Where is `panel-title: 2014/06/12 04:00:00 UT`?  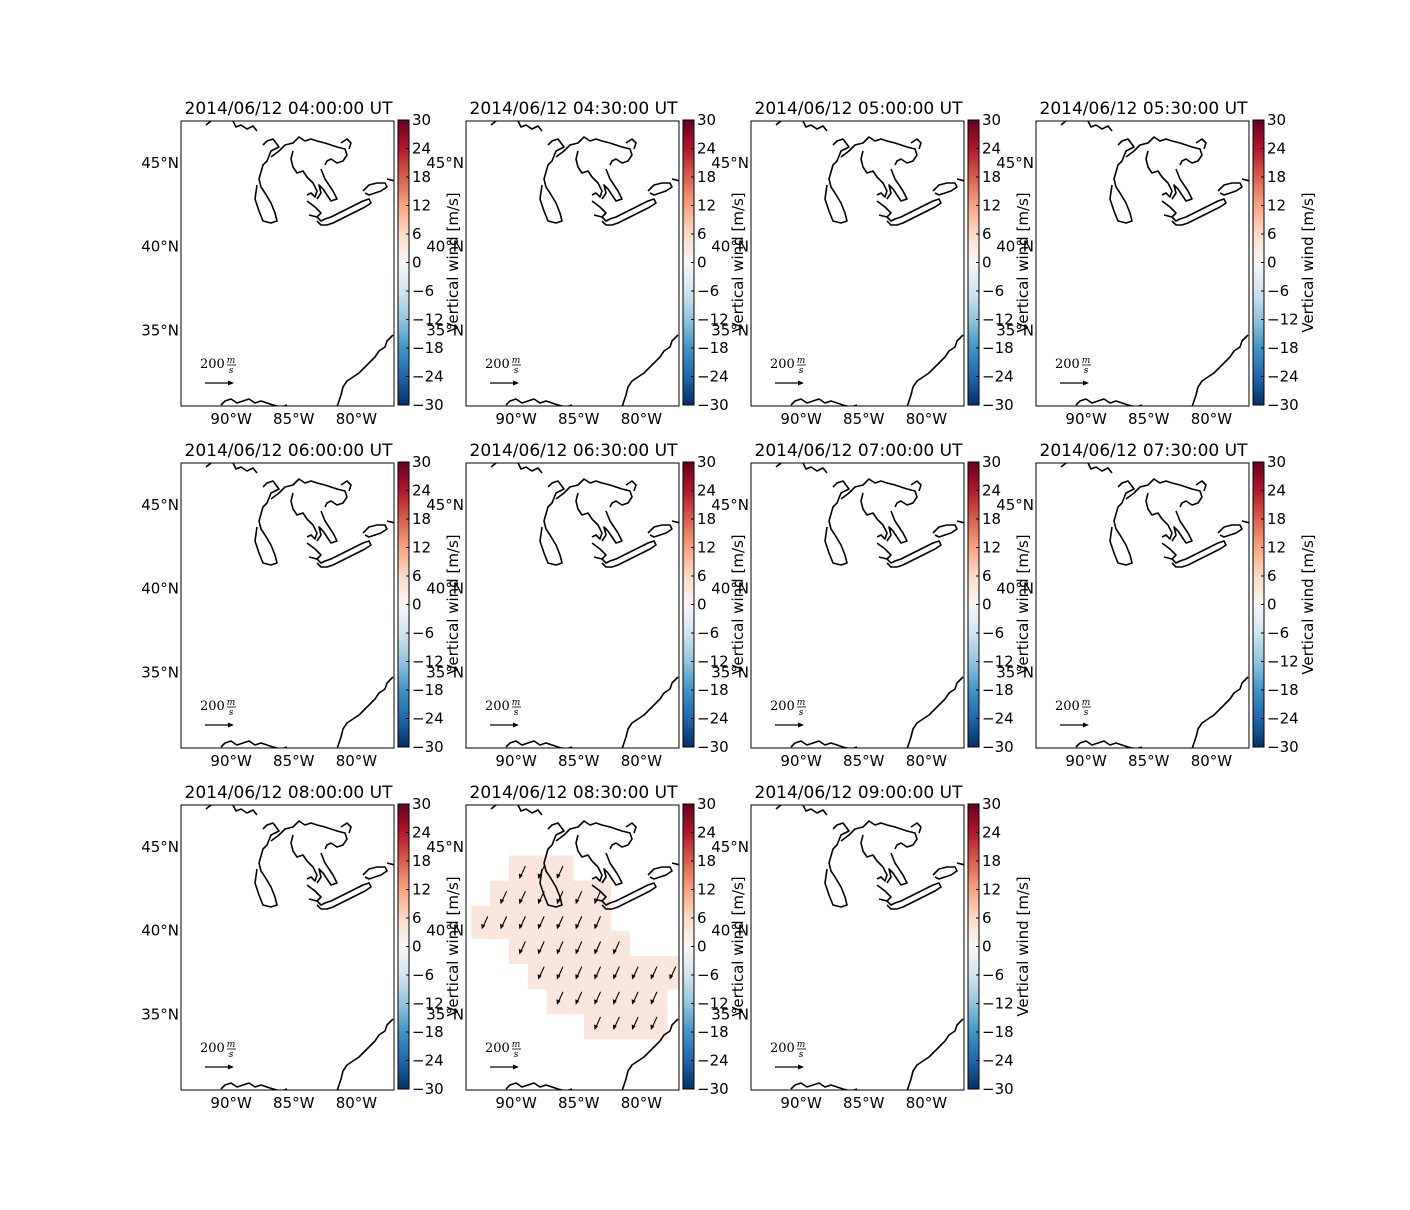
panel-title: 2014/06/12 04:00:00 UT is located at coordinates (289, 109).